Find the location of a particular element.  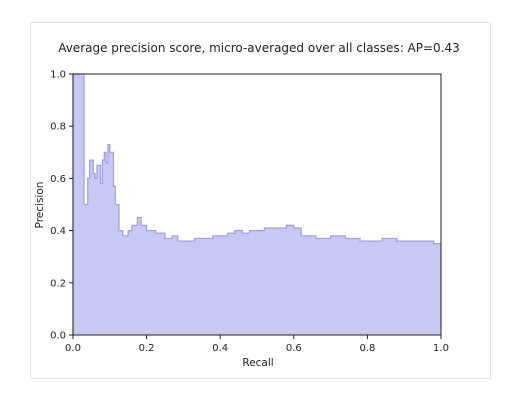

y-tick-label: 0.6 is located at coordinates (58, 179).